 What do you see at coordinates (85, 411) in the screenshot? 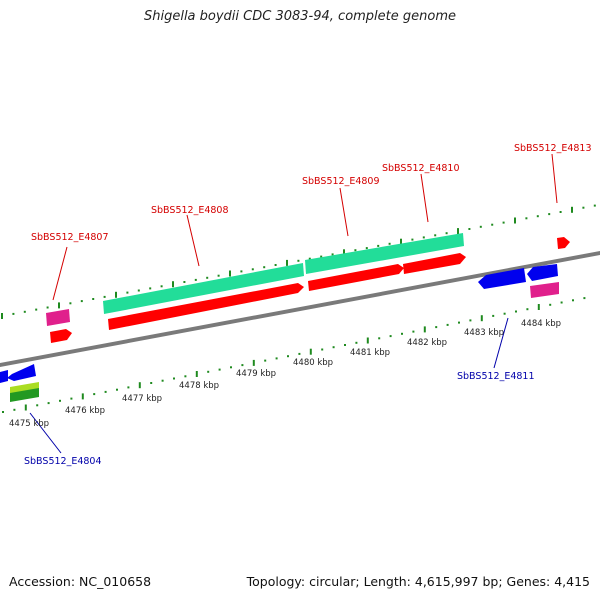
I see `ruler-label: 4476 kbp` at bounding box center [85, 411].